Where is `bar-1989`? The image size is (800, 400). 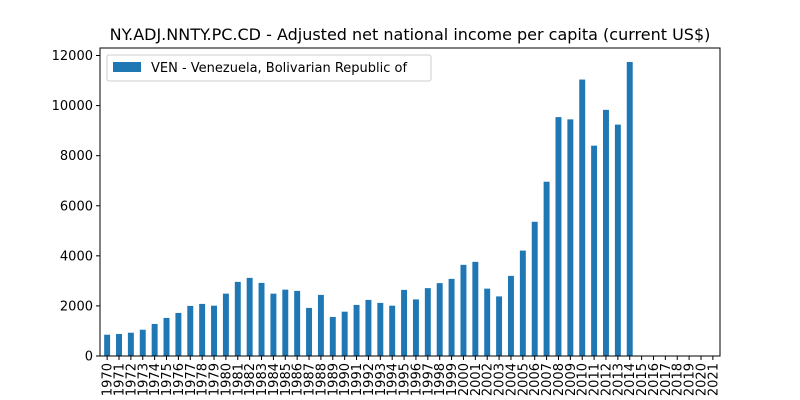 bar-1989 is located at coordinates (332, 336).